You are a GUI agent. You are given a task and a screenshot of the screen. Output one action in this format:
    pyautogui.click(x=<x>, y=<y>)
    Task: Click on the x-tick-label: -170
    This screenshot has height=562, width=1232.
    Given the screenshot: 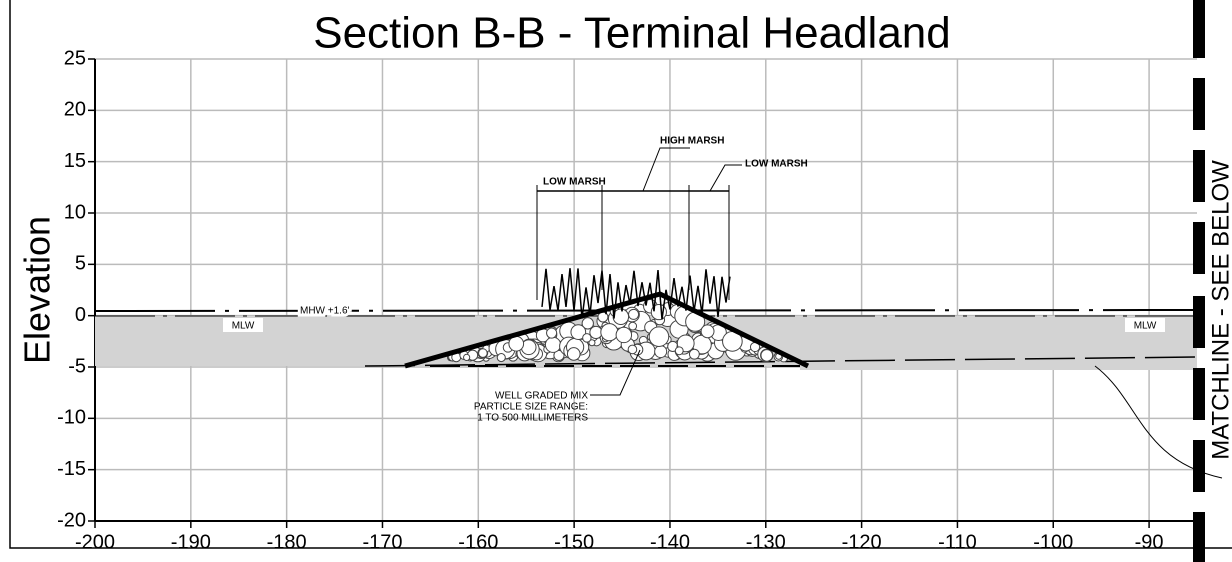 What is the action you would take?
    pyautogui.click(x=382, y=542)
    